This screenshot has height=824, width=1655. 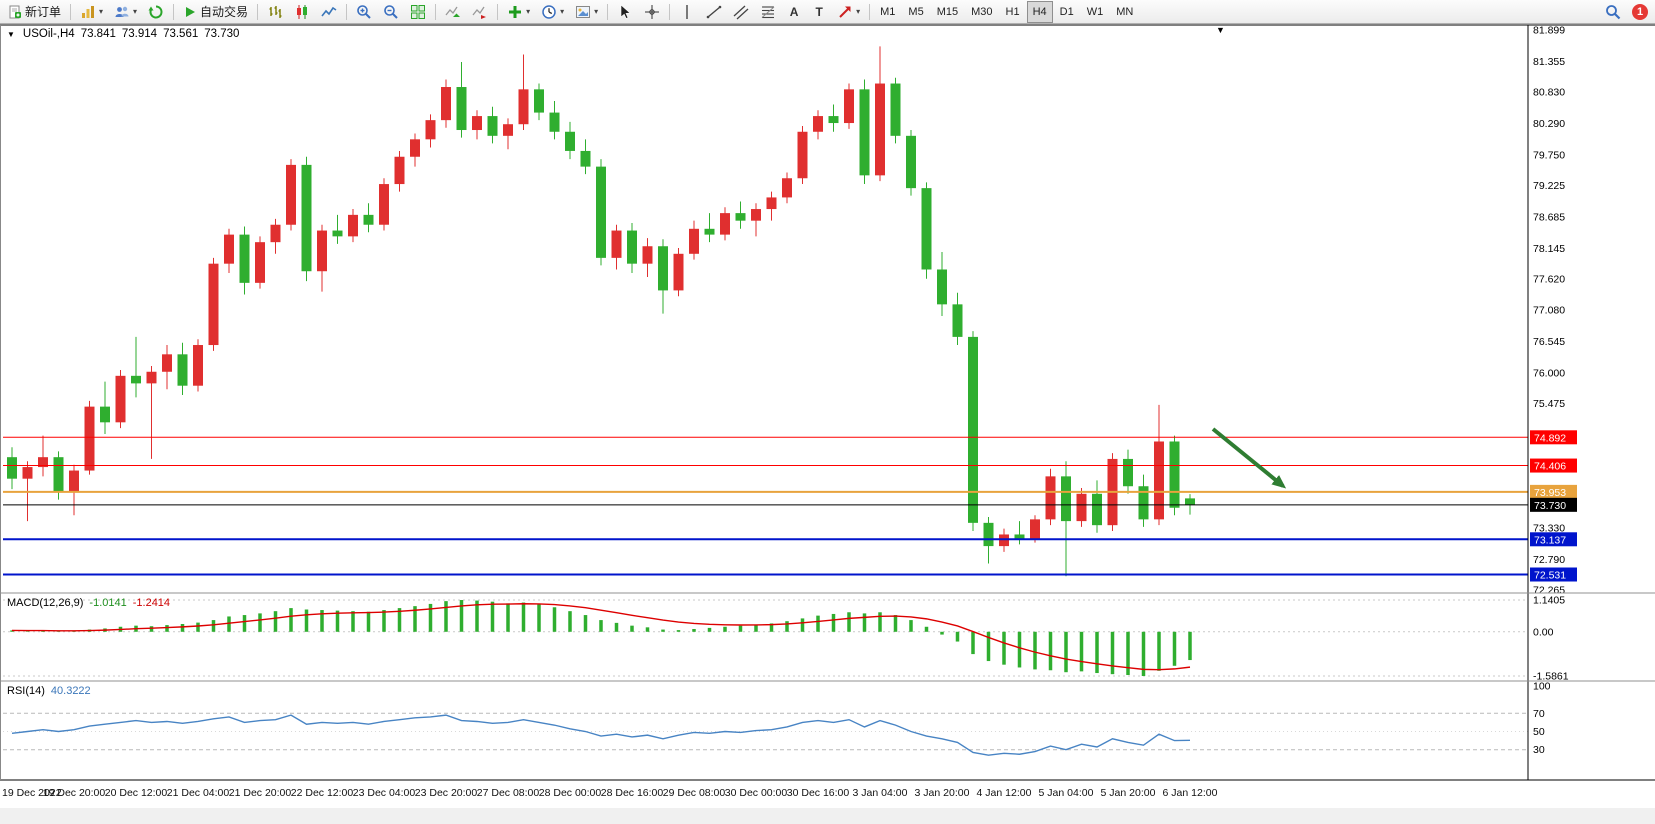 What do you see at coordinates (1549, 249) in the screenshot?
I see `svg-text: 78.145` at bounding box center [1549, 249].